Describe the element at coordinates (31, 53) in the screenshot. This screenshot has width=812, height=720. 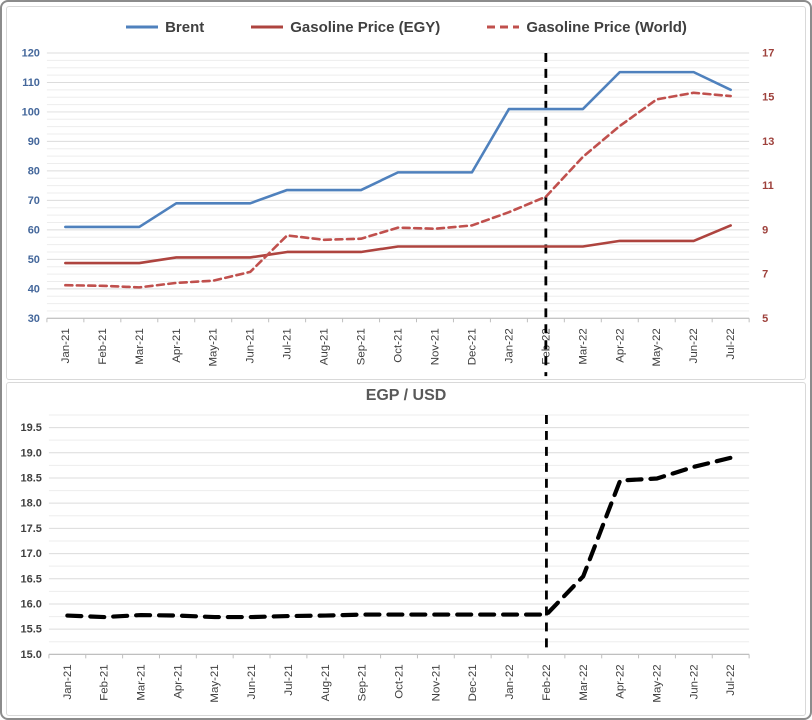
I see `left-axis-tick-label: 120` at that location.